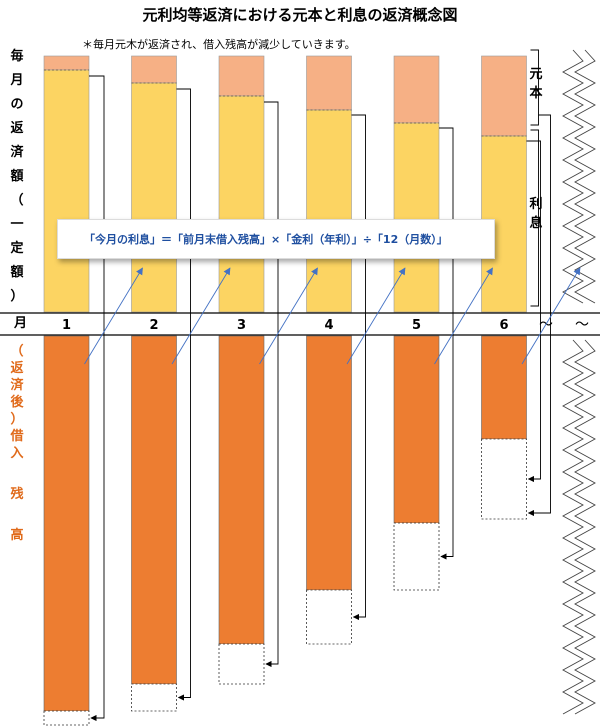 The width and height of the screenshot is (600, 726). What do you see at coordinates (17, 104) in the screenshot?
I see `label-char: の` at bounding box center [17, 104].